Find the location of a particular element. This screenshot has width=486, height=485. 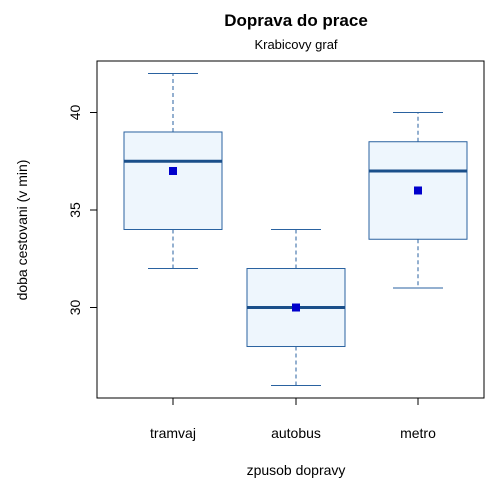

box is located at coordinates (173, 180).